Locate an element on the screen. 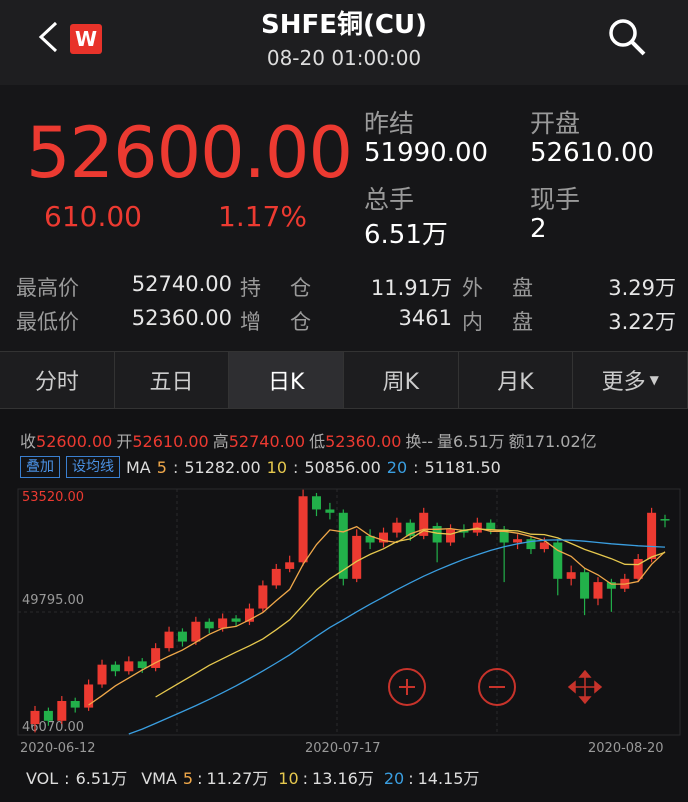  search-button is located at coordinates (627, 37).